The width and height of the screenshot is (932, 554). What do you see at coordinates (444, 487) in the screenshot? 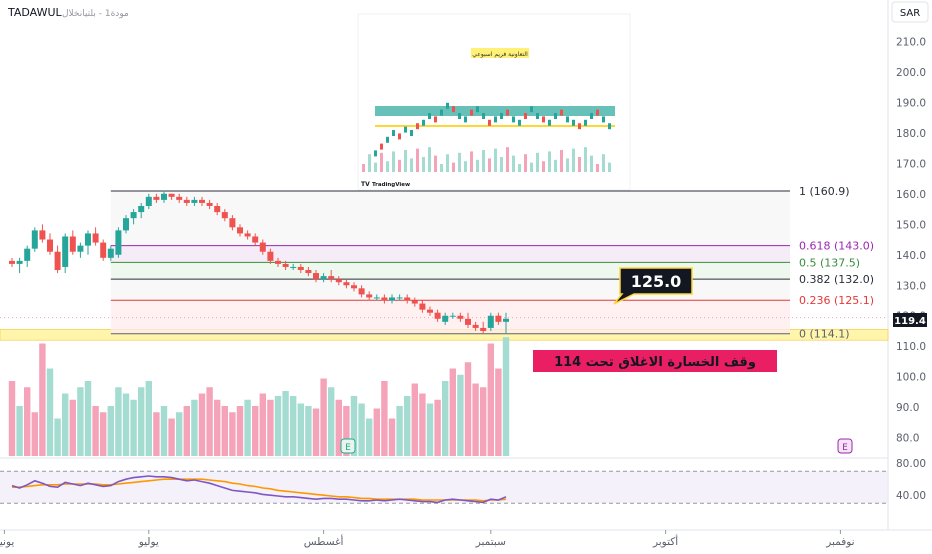
I see `rsi-band` at bounding box center [444, 487].